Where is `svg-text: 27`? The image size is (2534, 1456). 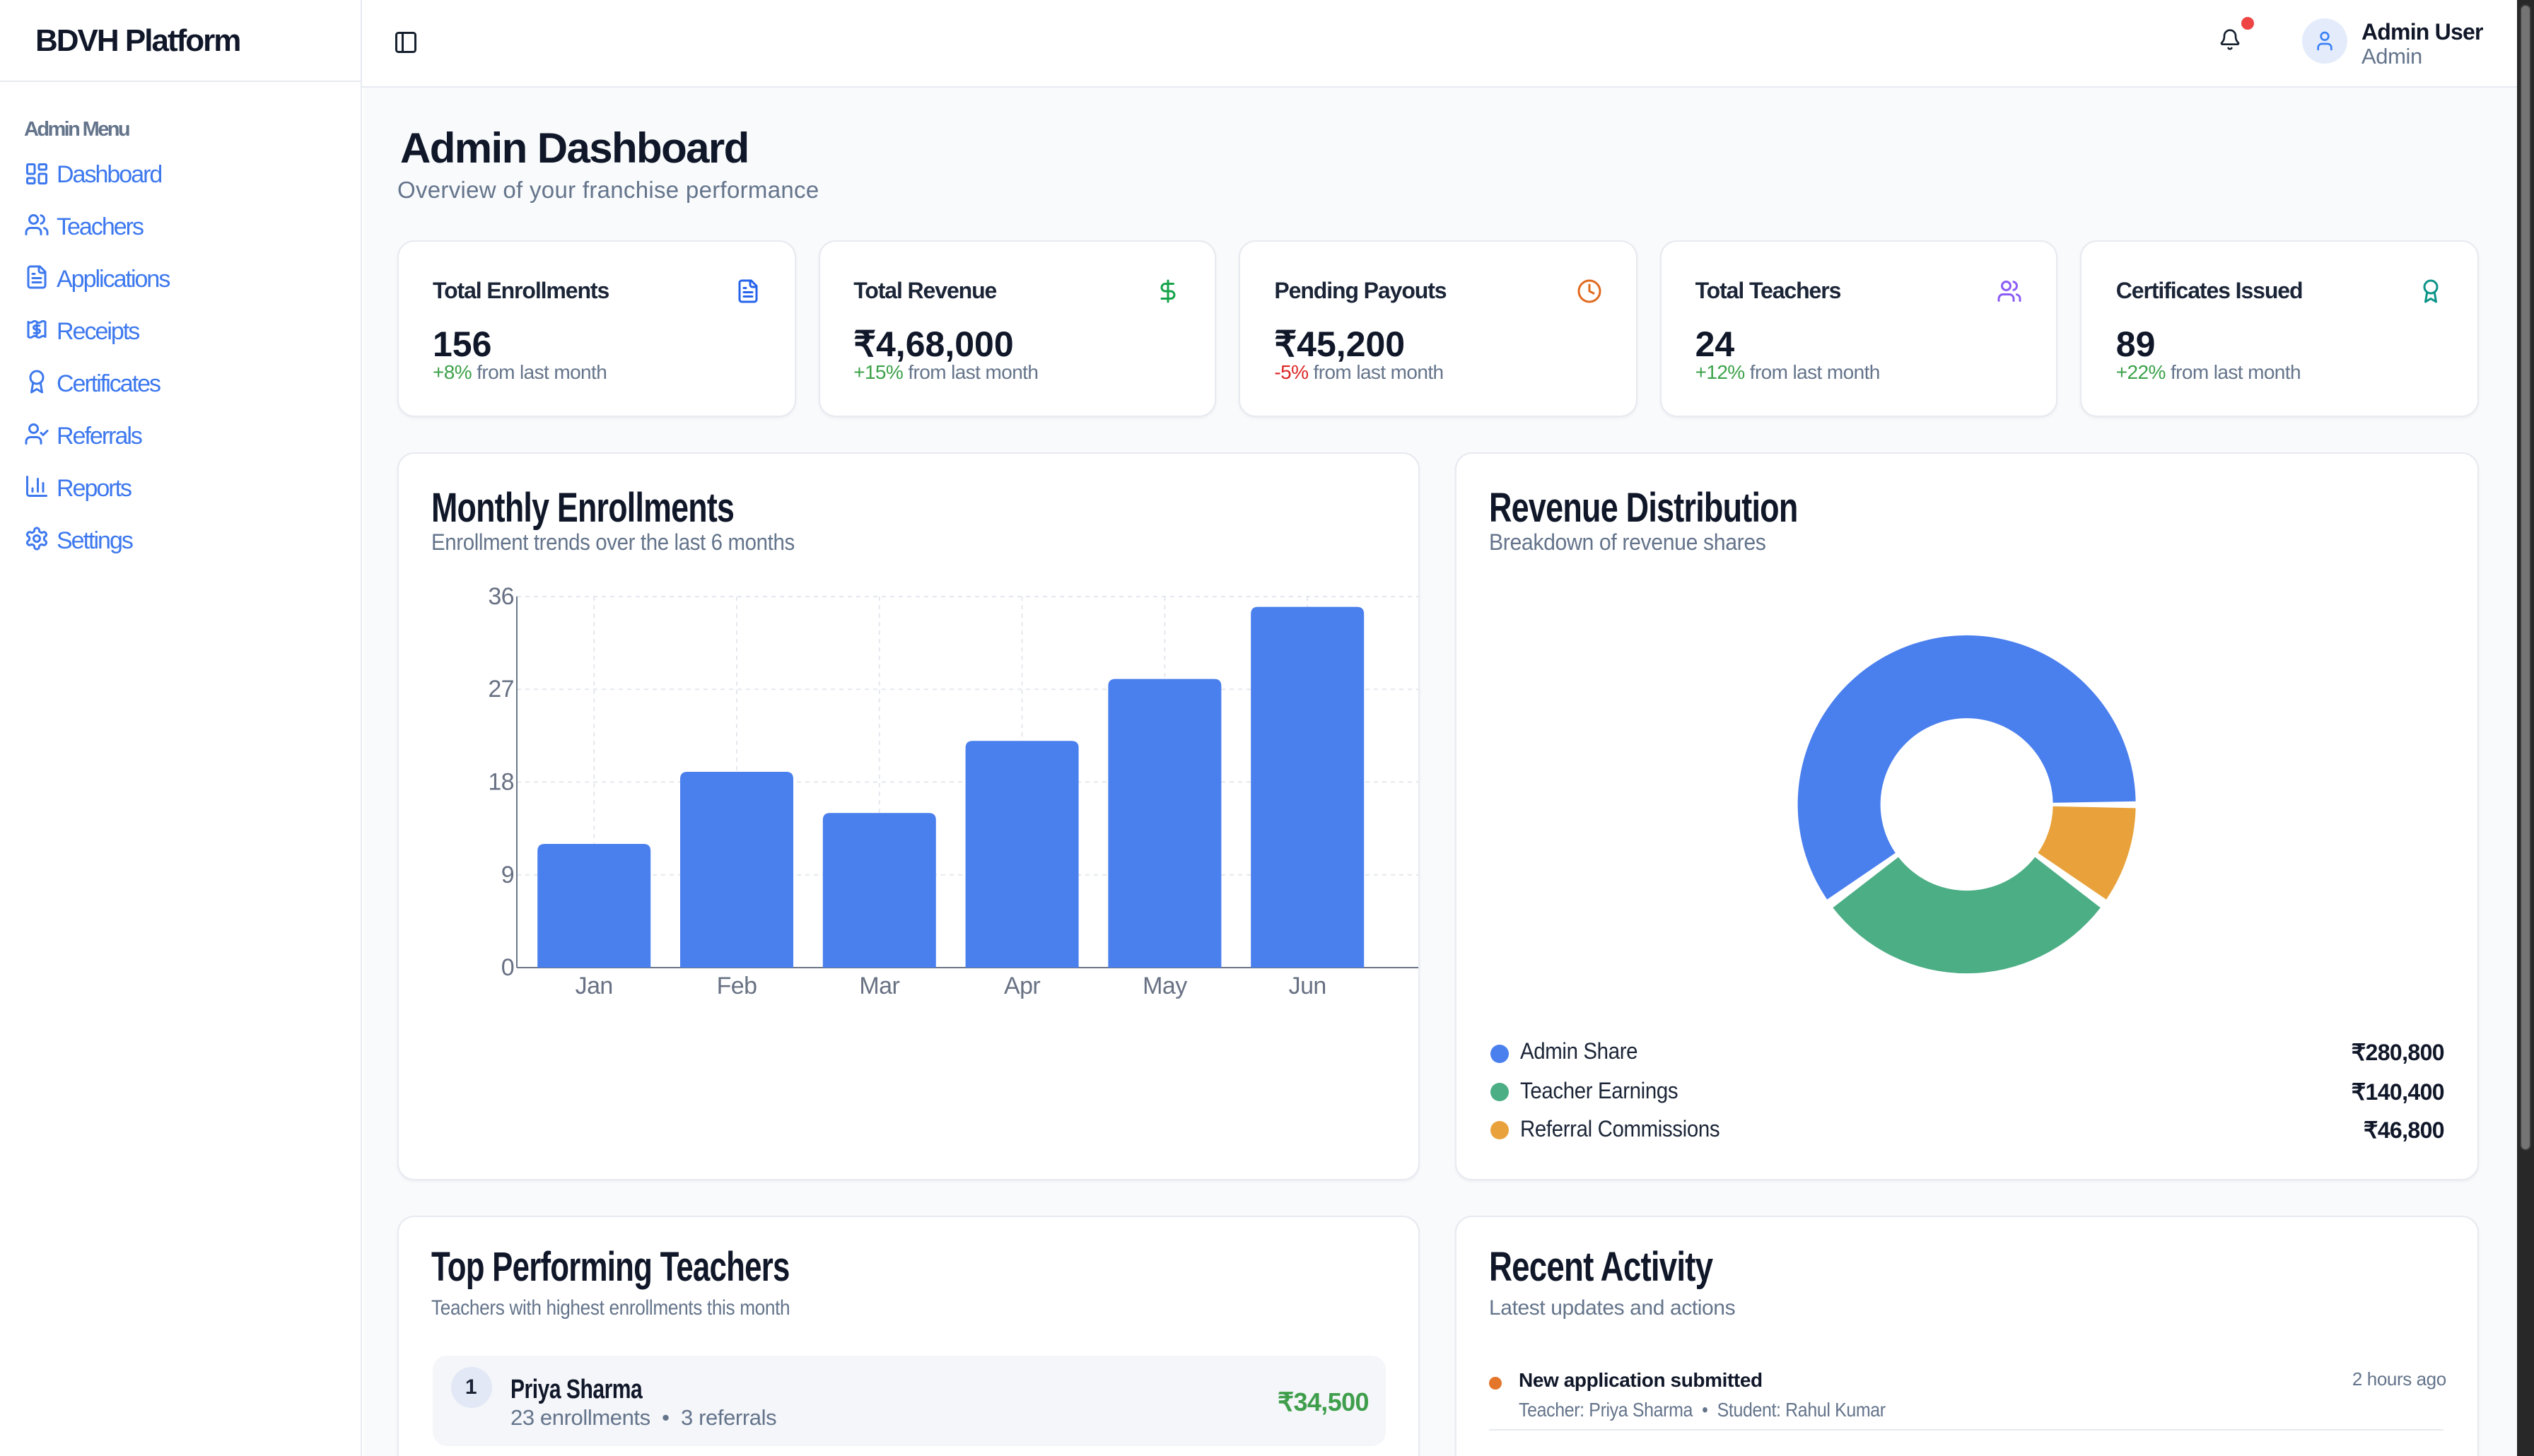 svg-text: 27 is located at coordinates (501, 690).